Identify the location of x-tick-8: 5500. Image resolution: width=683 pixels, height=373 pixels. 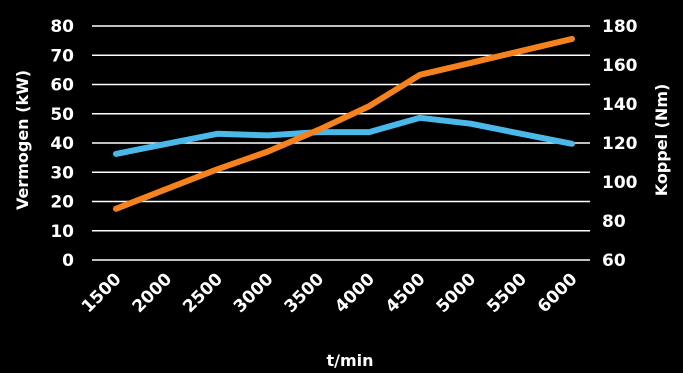
(507, 293).